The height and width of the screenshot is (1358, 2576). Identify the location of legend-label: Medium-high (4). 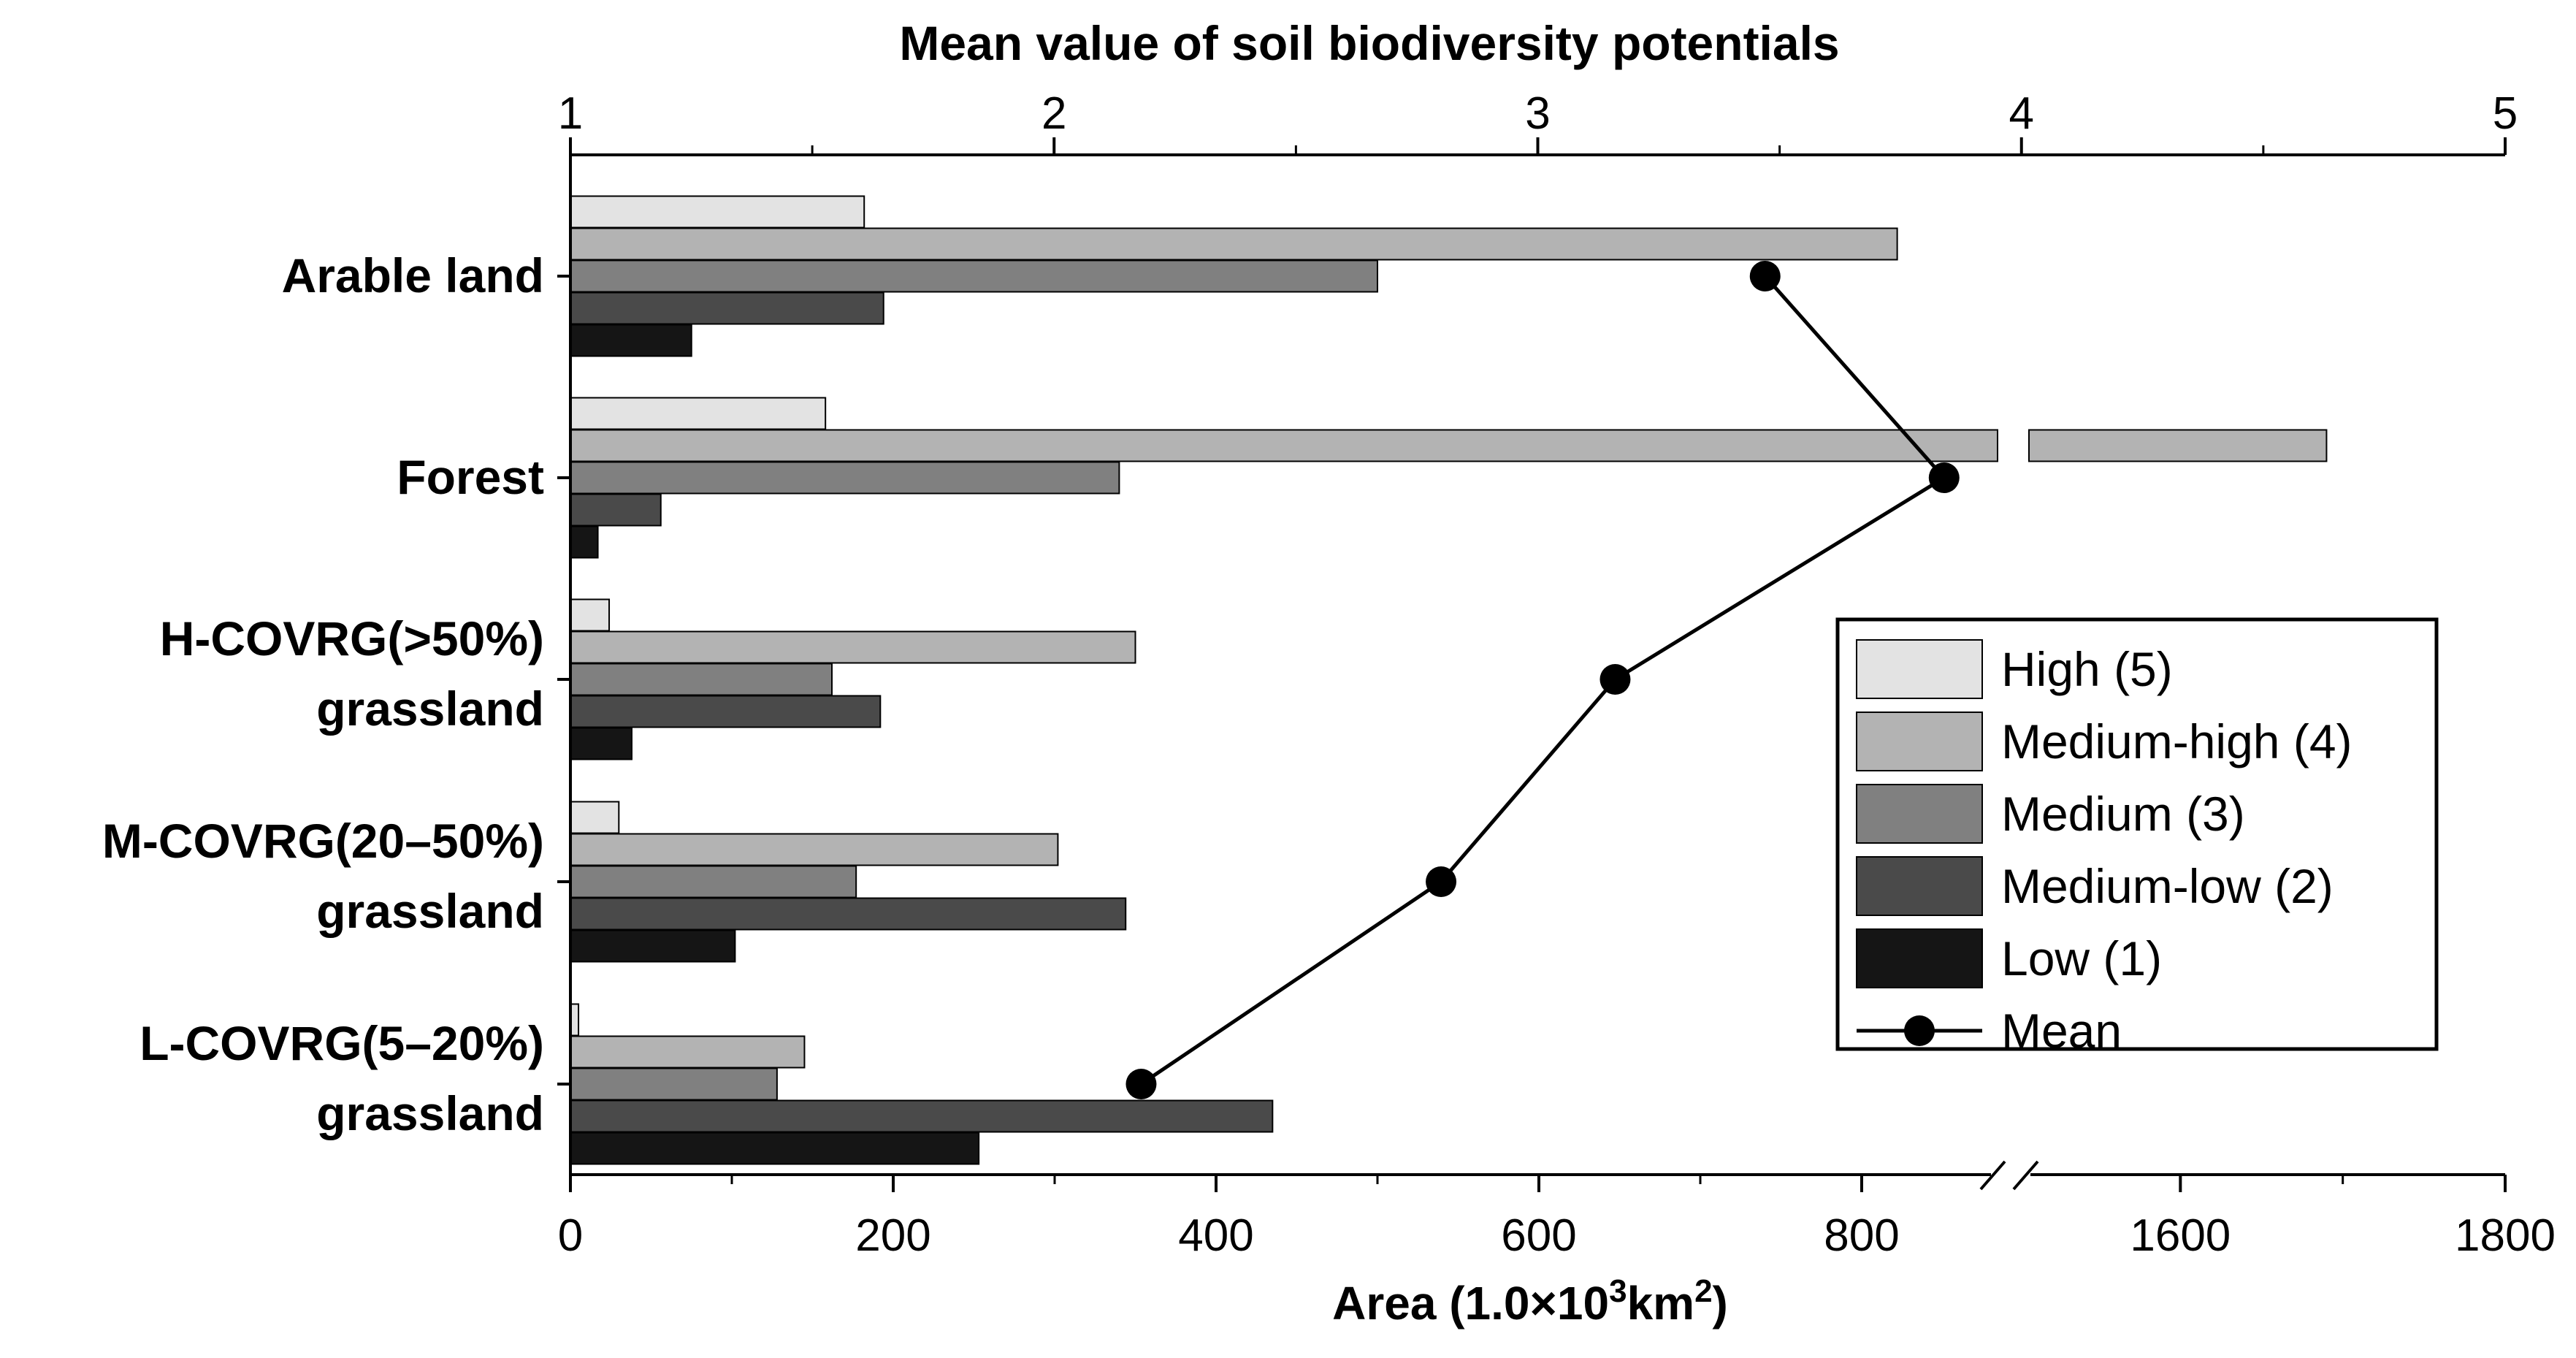
(2177, 741).